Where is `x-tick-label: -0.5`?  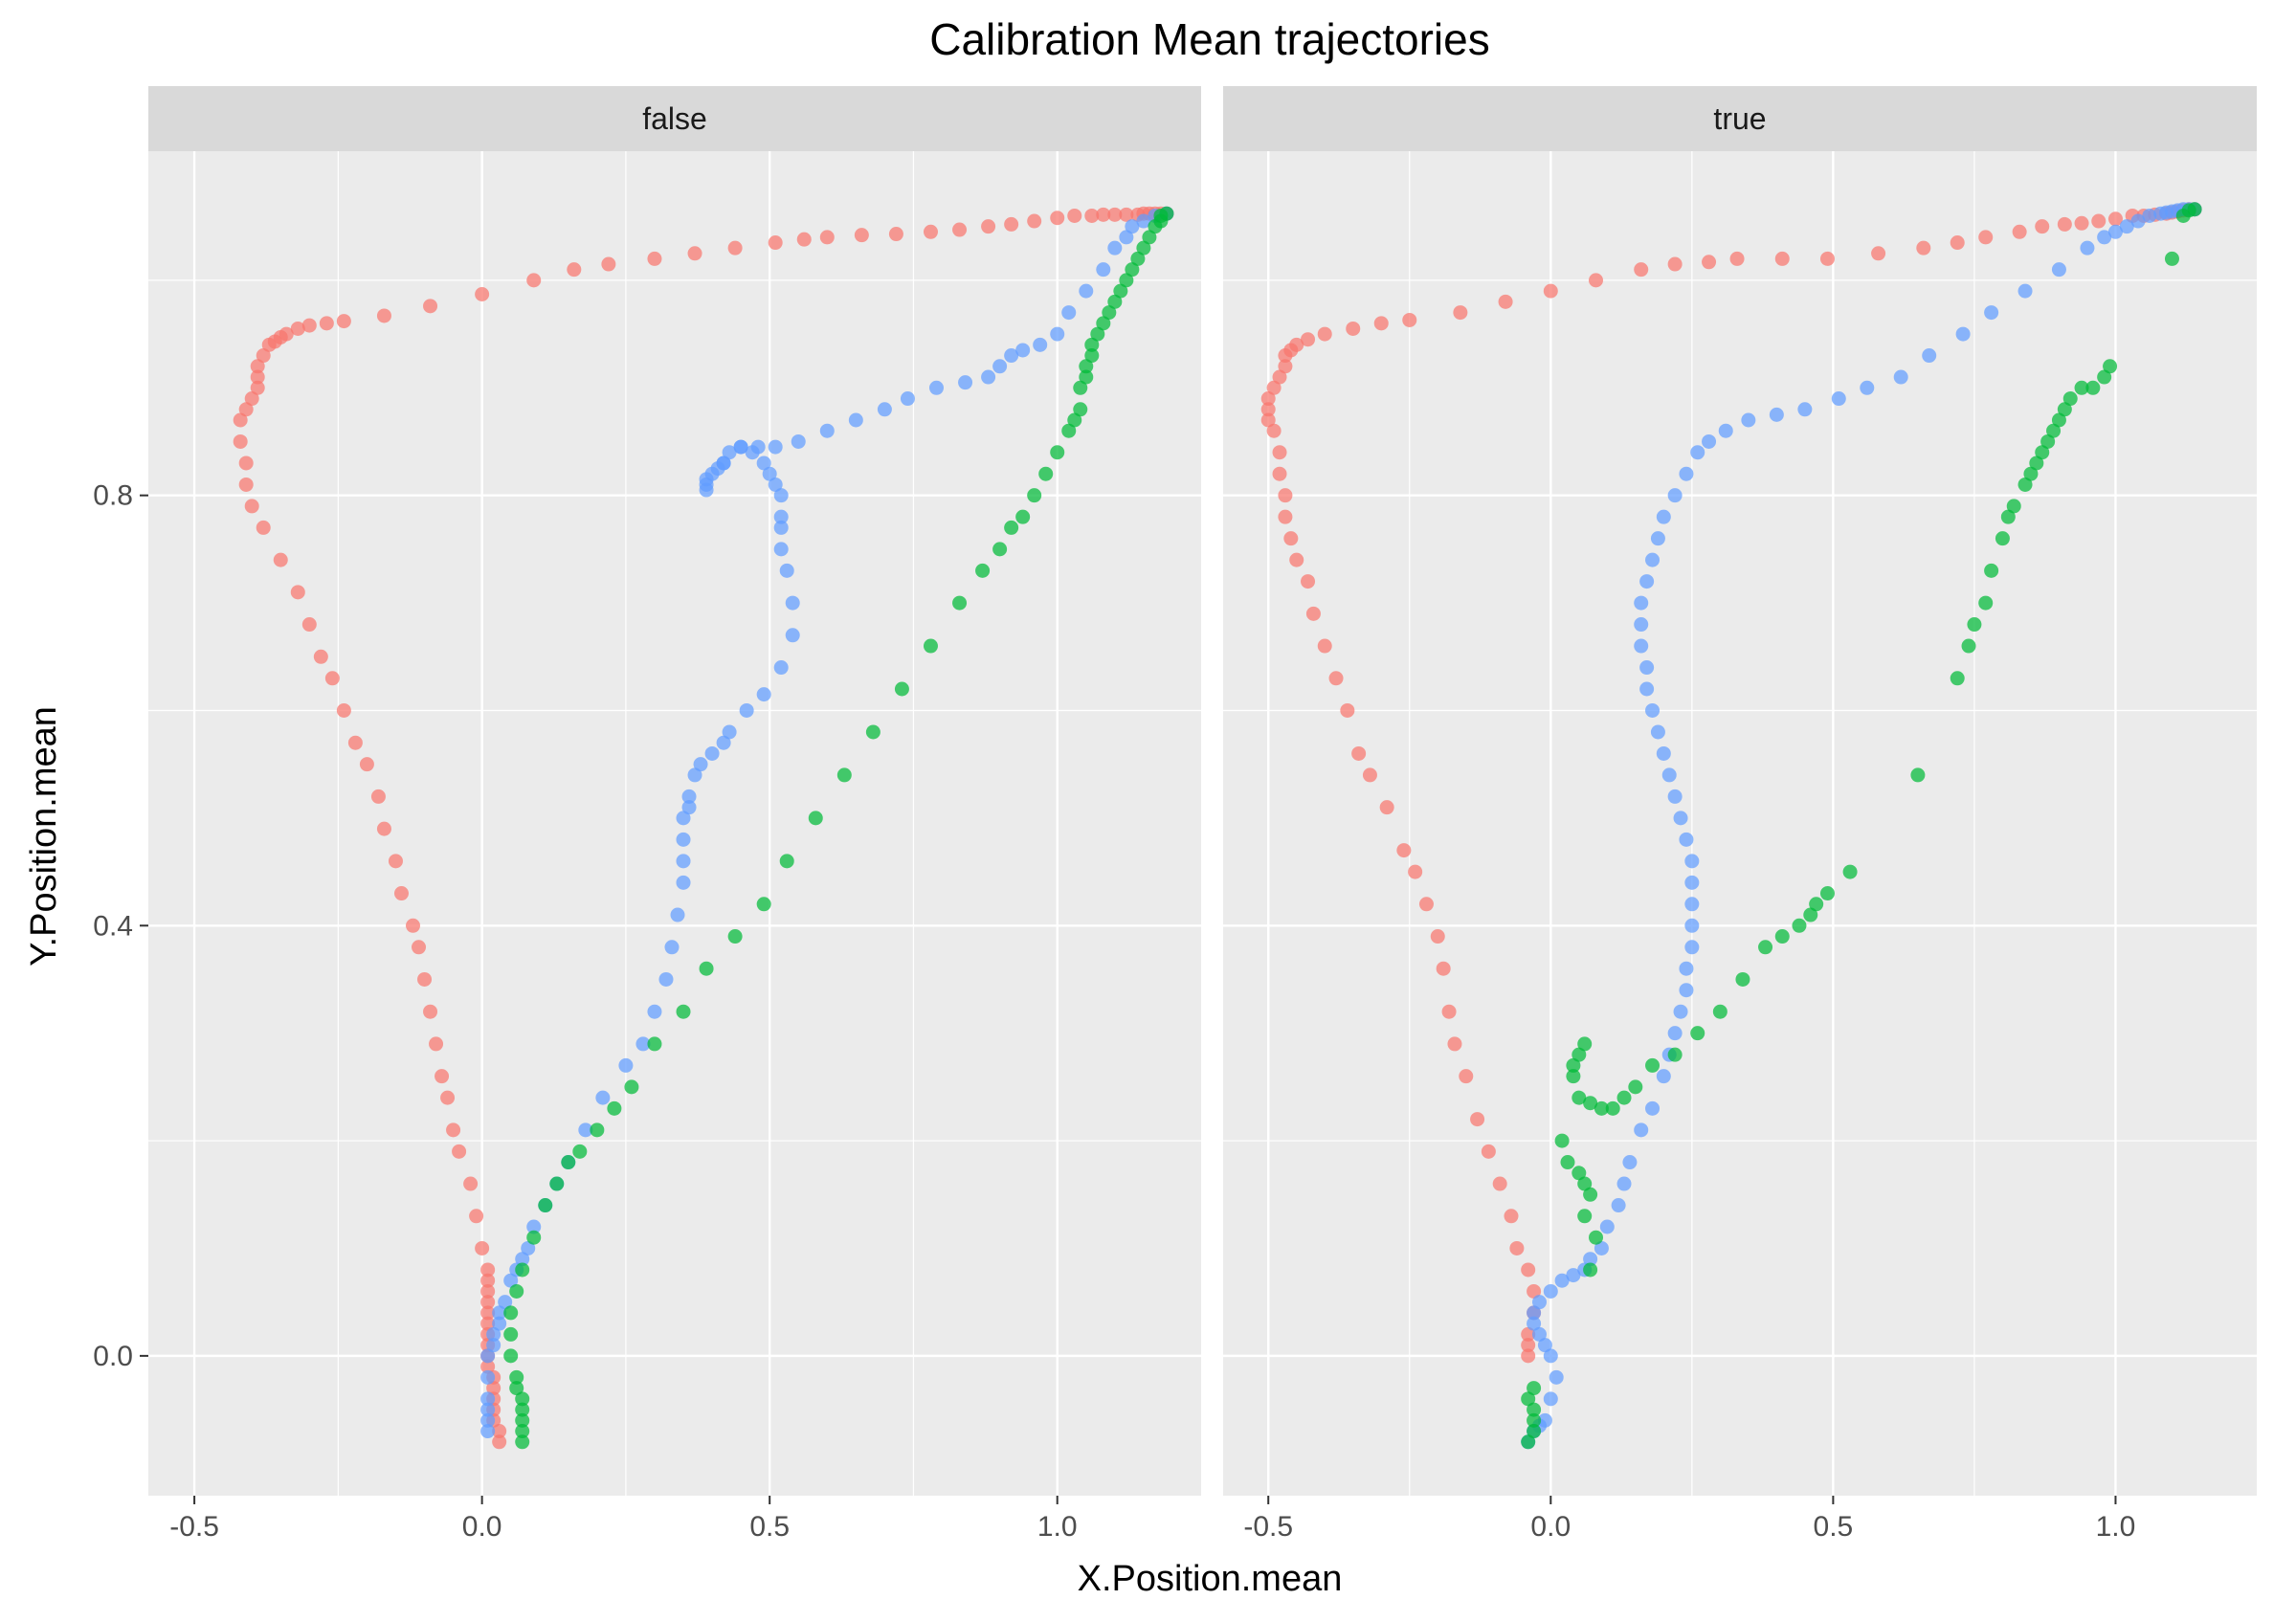
x-tick-label: -0.5 is located at coordinates (1268, 1527).